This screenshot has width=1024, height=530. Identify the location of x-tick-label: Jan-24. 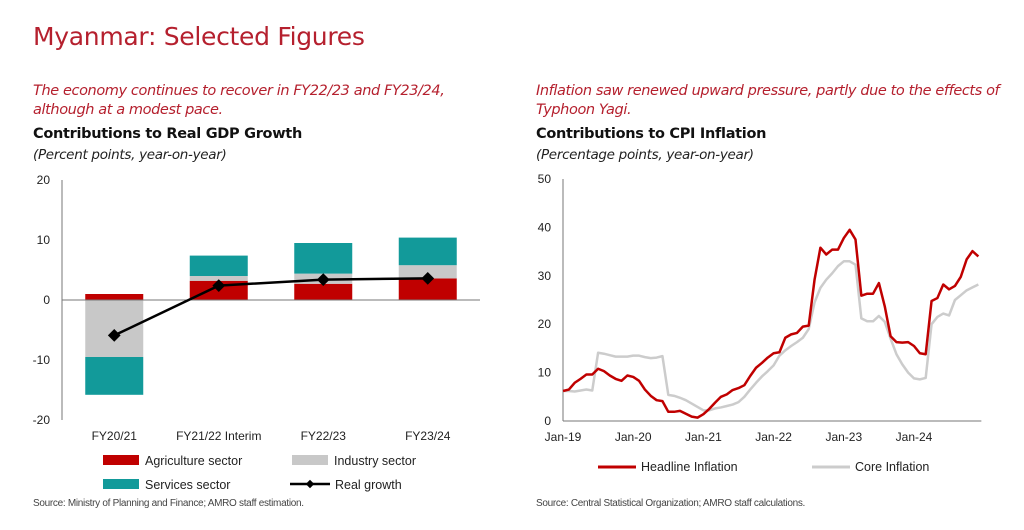
(914, 437).